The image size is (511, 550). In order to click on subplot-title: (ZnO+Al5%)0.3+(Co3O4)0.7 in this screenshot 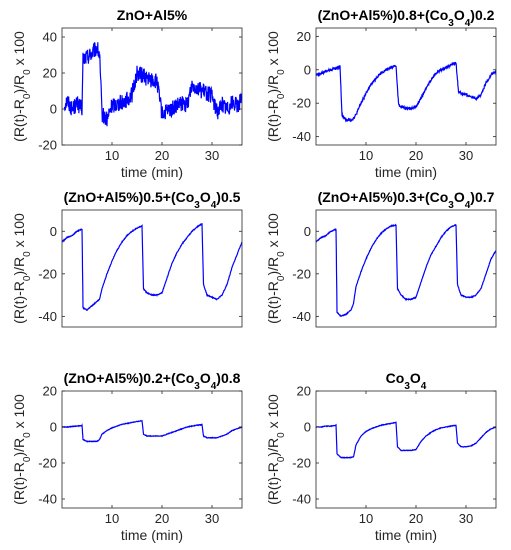, I will do `click(406, 200)`.